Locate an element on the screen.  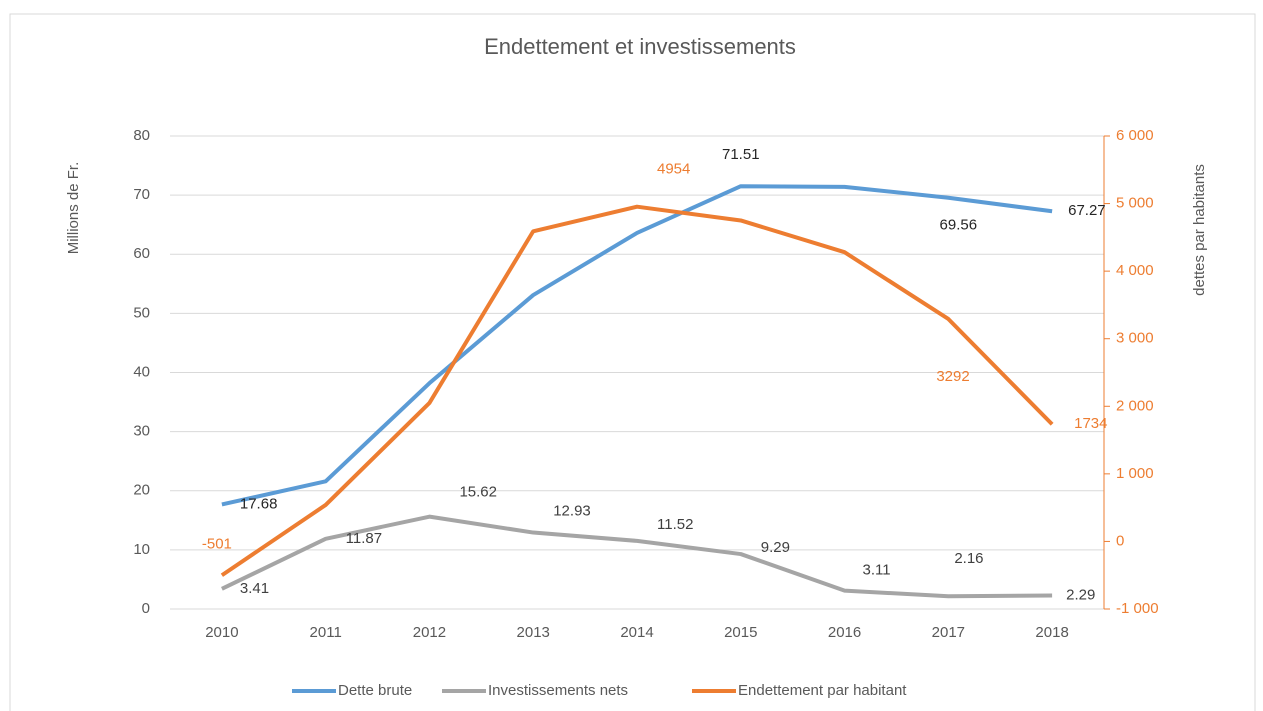
x-tick-label: 2015 is located at coordinates (740, 632).